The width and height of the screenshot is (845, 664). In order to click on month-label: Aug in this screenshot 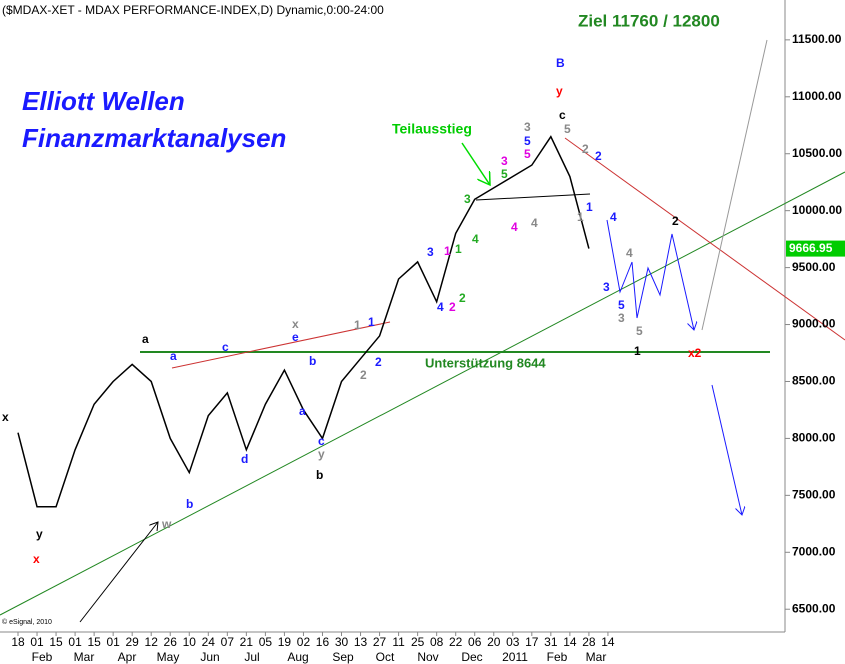, I will do `click(297, 657)`.